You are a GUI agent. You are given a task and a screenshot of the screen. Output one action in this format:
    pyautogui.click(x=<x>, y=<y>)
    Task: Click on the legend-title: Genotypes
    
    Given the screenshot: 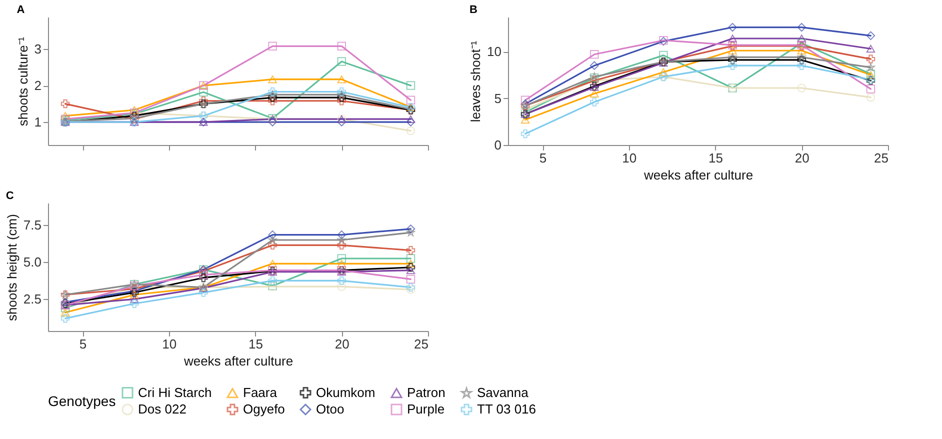 What is the action you would take?
    pyautogui.click(x=82, y=401)
    